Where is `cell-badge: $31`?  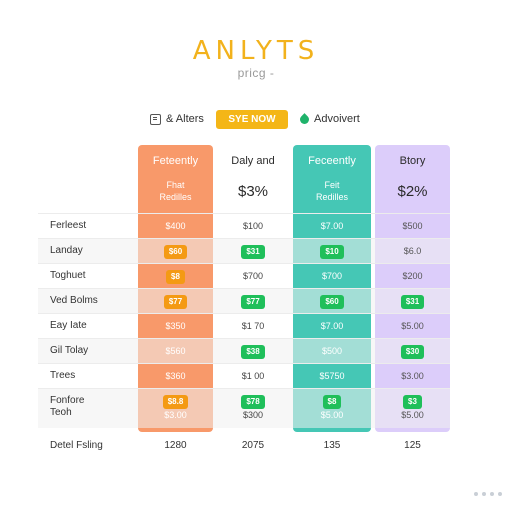
cell-badge: $31 is located at coordinates (412, 302).